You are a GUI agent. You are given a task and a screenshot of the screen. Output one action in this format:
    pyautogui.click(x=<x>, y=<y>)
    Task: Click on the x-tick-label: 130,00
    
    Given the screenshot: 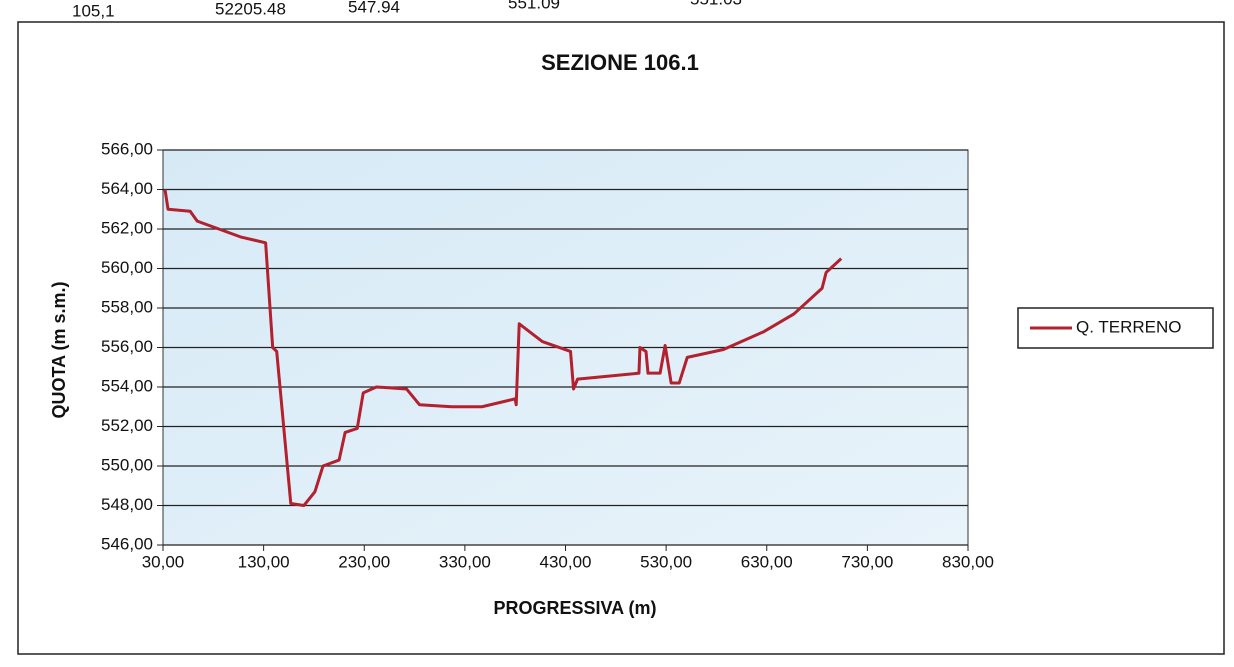 What is the action you would take?
    pyautogui.click(x=264, y=561)
    